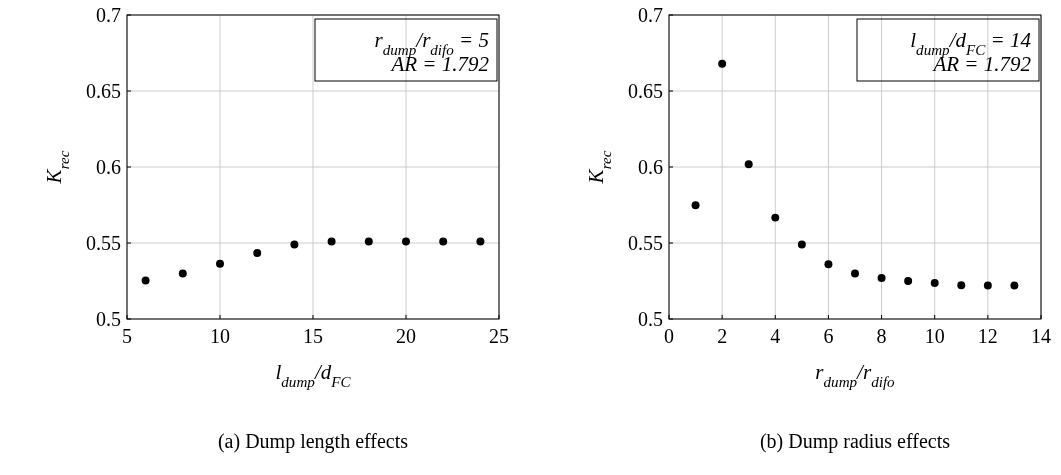 The height and width of the screenshot is (475, 1061). I want to click on x-tick-label: 14, so click(1041, 336).